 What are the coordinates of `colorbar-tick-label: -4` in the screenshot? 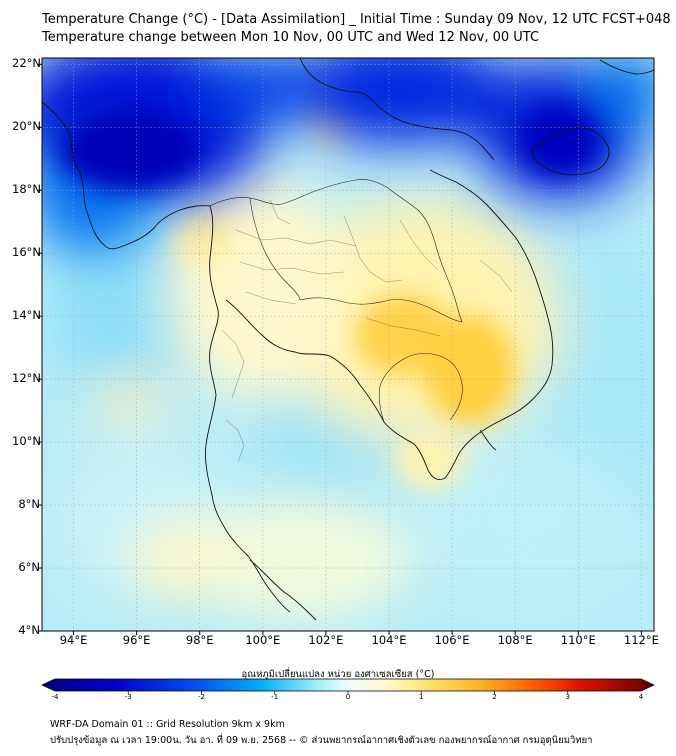 It's located at (55, 697).